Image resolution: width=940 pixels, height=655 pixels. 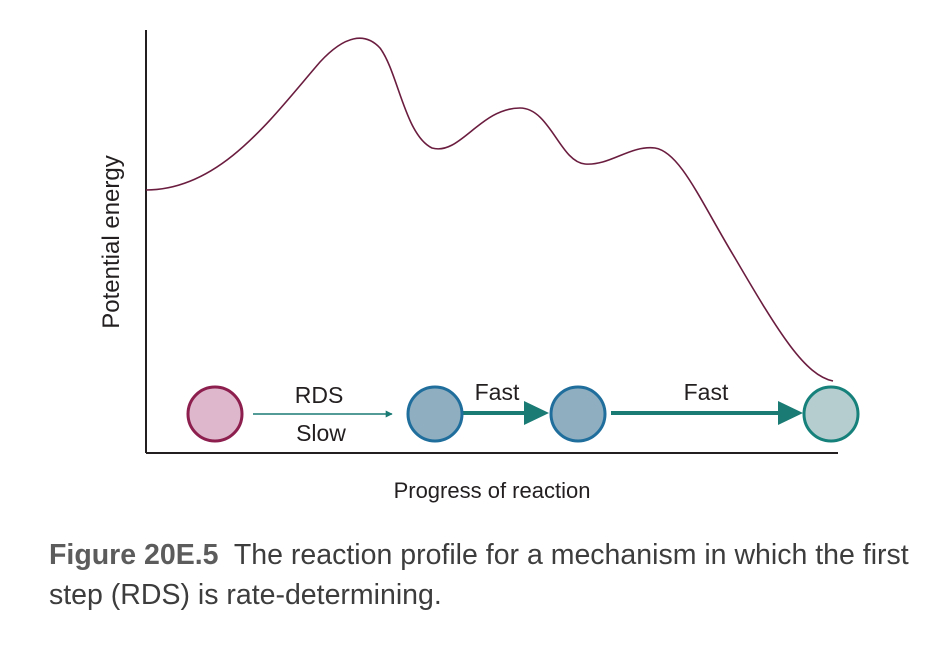 I want to click on slow-label: Slow, so click(x=321, y=433).